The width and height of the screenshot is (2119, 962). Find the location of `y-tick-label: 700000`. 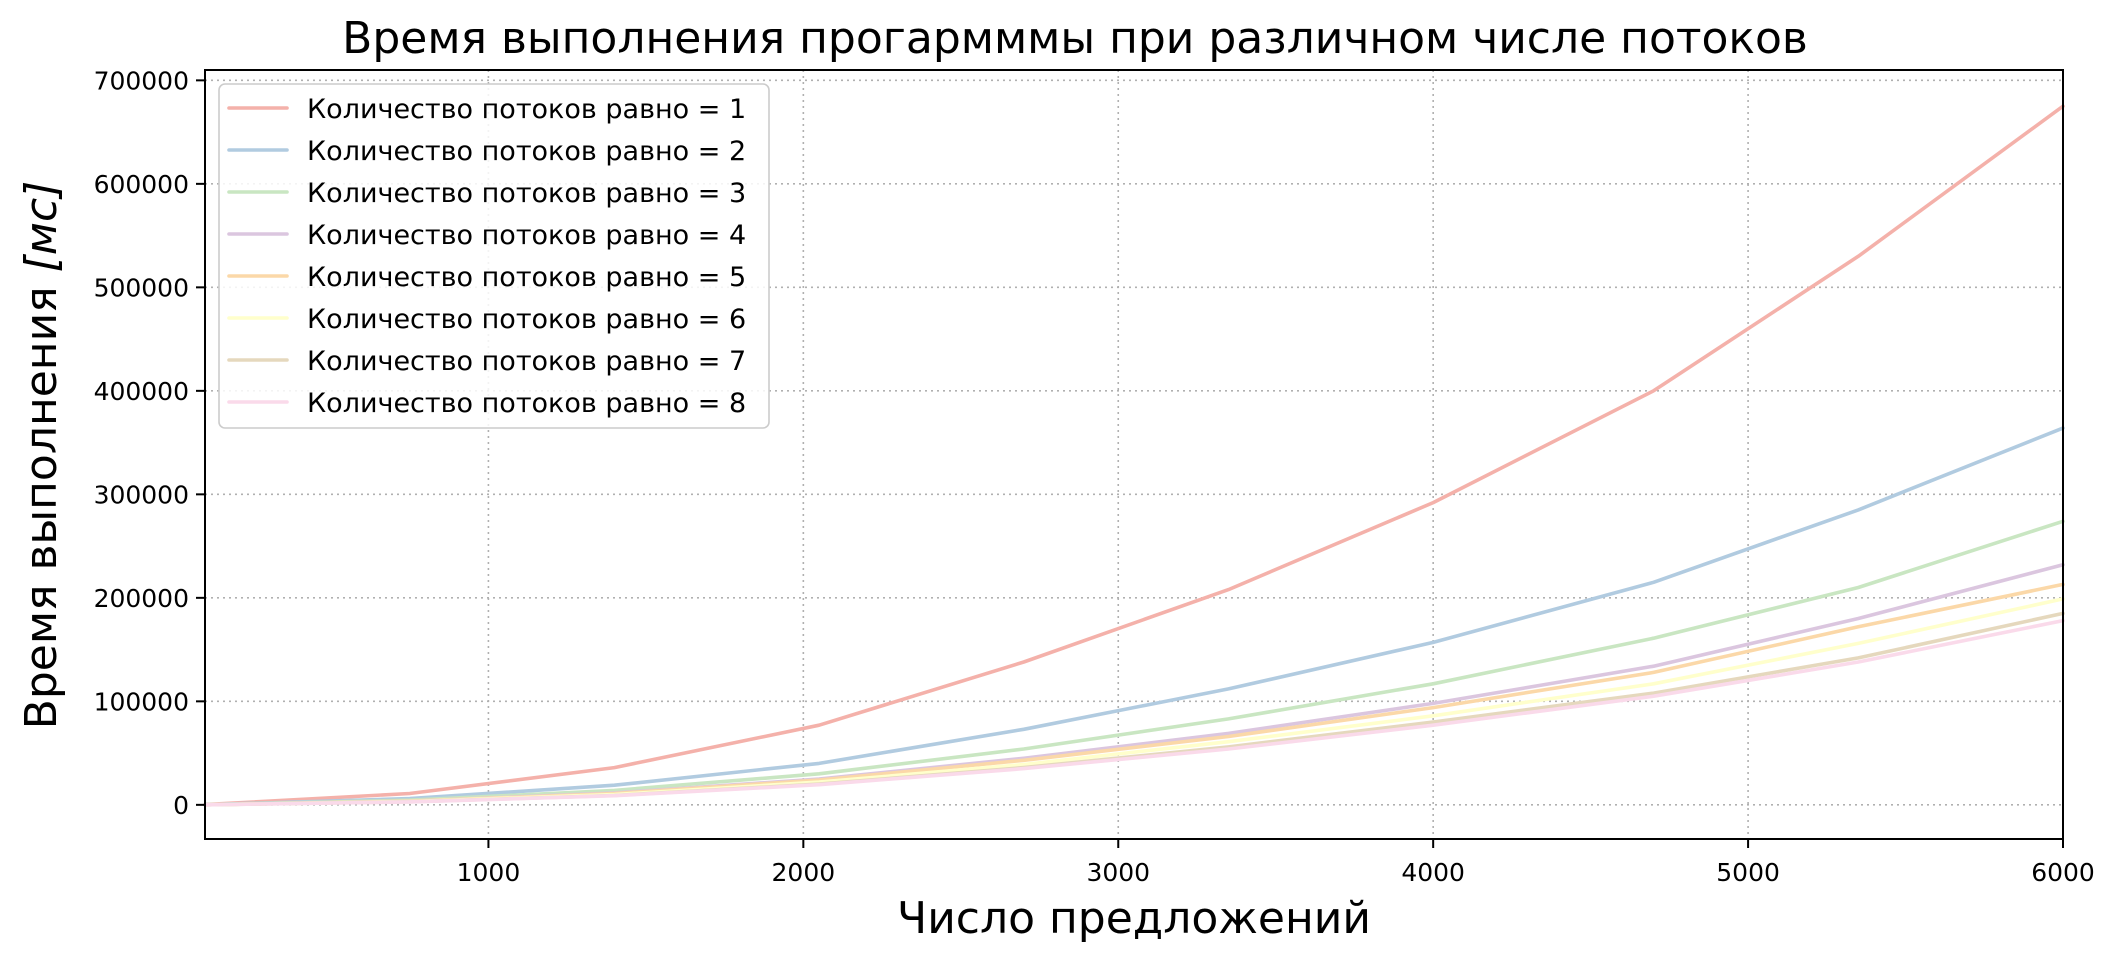

y-tick-label: 700000 is located at coordinates (141, 80).